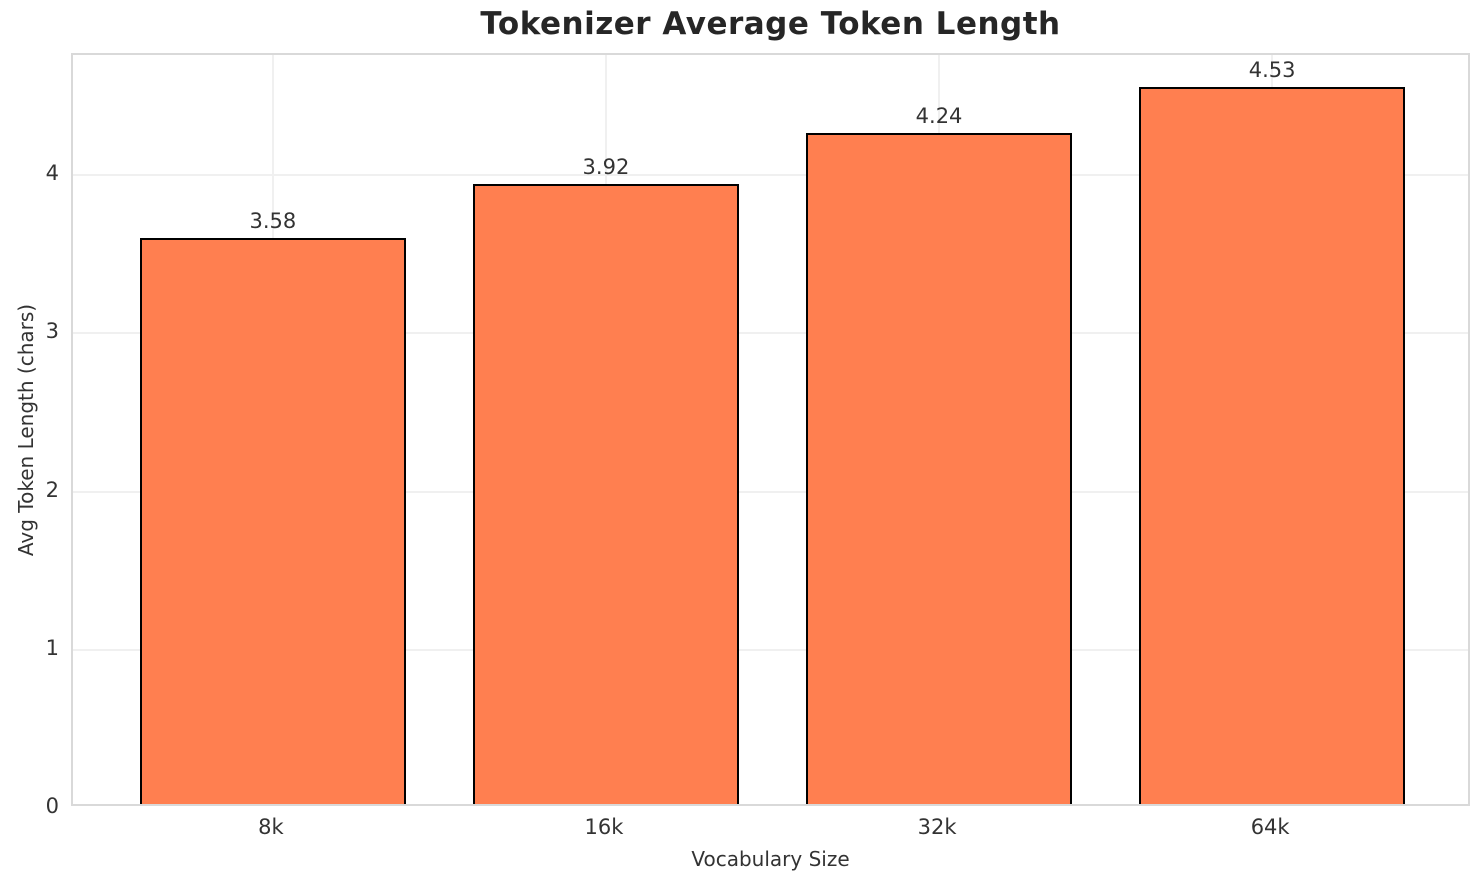 The image size is (1483, 885). I want to click on bar-64k, so click(1272, 445).